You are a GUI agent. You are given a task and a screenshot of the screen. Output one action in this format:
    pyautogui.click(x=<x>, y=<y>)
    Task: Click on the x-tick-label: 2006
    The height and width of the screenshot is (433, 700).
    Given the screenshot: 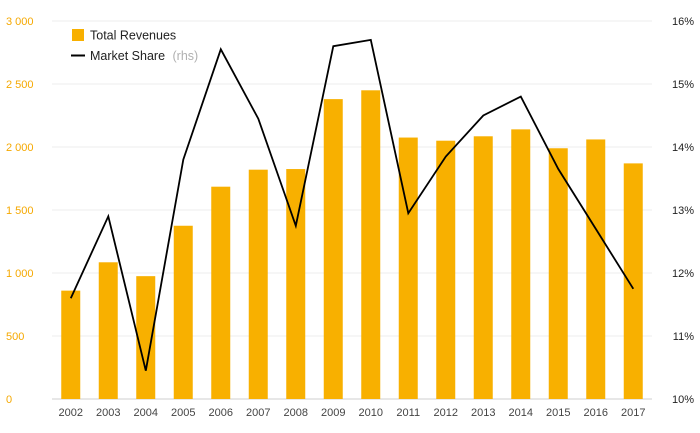 What is the action you would take?
    pyautogui.click(x=221, y=413)
    